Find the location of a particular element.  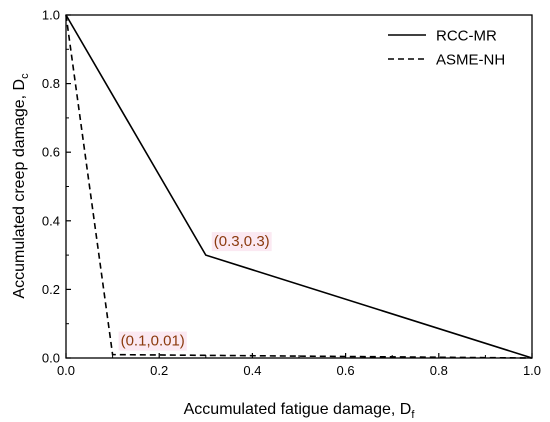

legend: RCC-MR ASME-NH is located at coordinates (446, 48).